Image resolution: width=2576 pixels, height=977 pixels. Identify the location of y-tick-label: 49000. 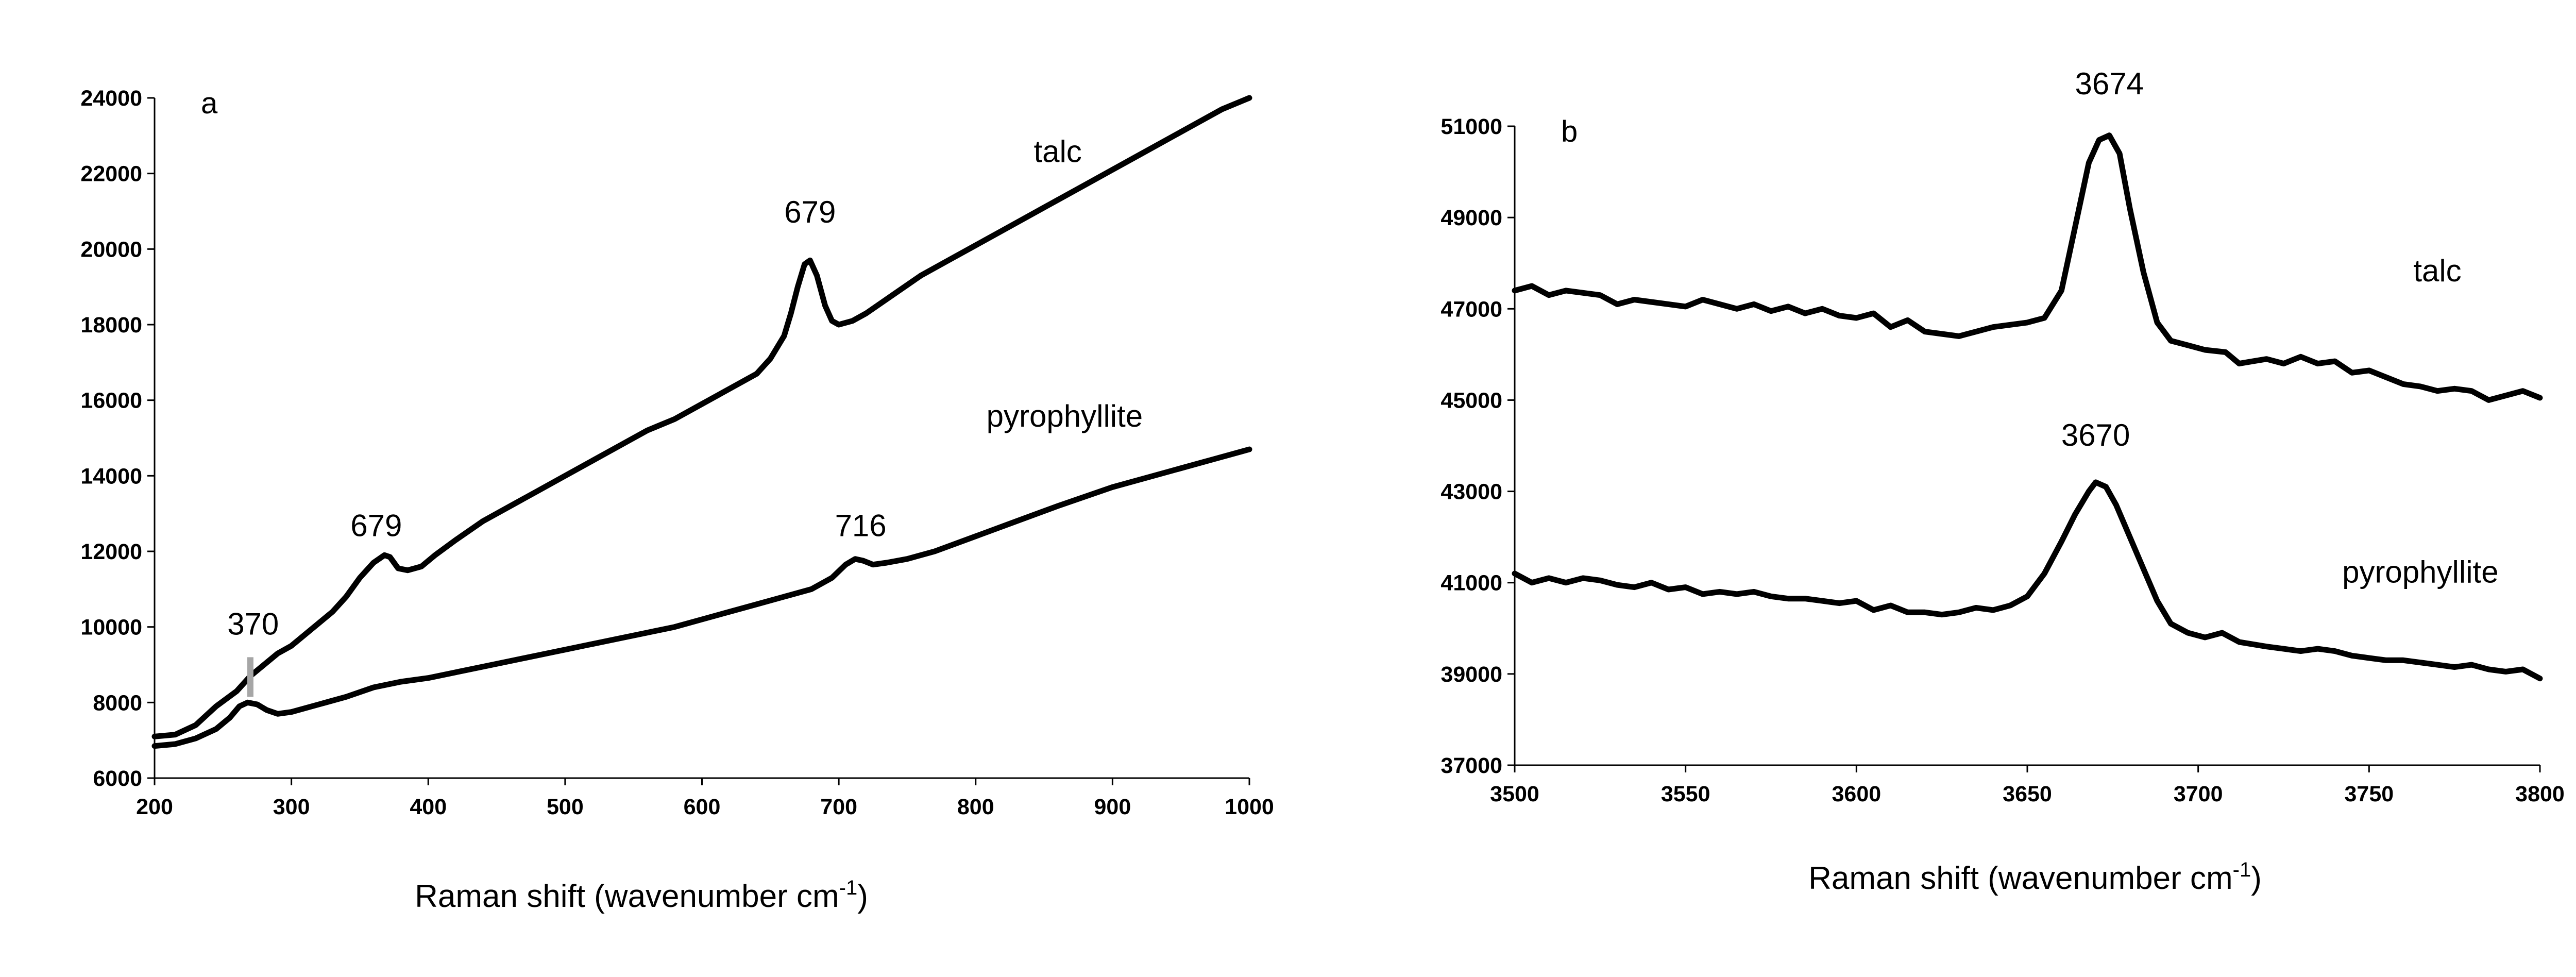
(1471, 218).